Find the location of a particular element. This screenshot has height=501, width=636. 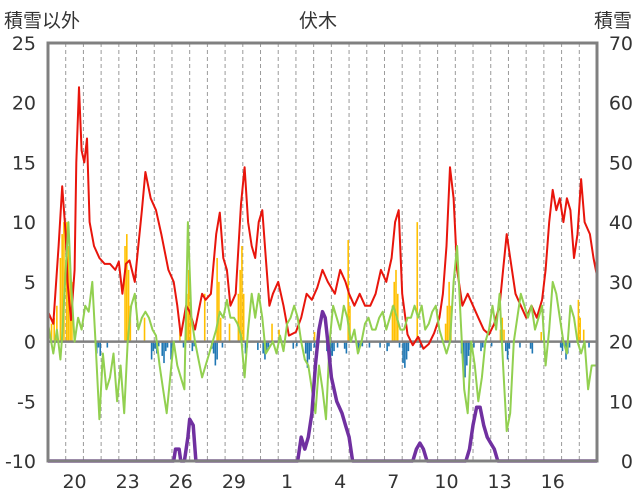

x-tick-label: 23 is located at coordinates (128, 482).